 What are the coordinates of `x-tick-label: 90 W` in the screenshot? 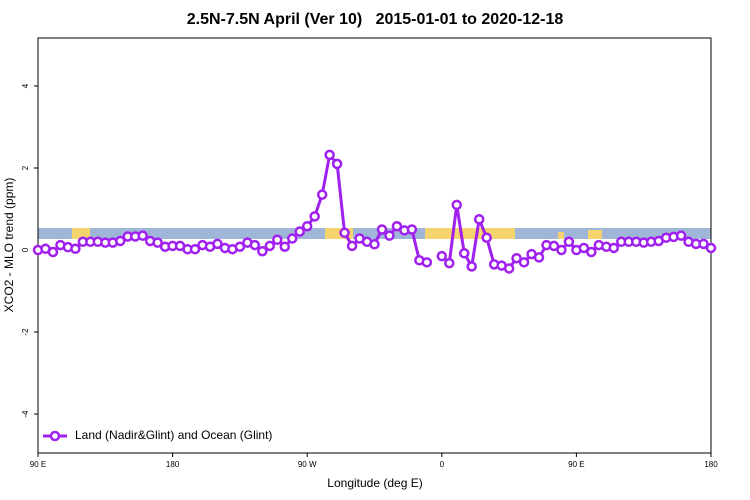 It's located at (307, 464).